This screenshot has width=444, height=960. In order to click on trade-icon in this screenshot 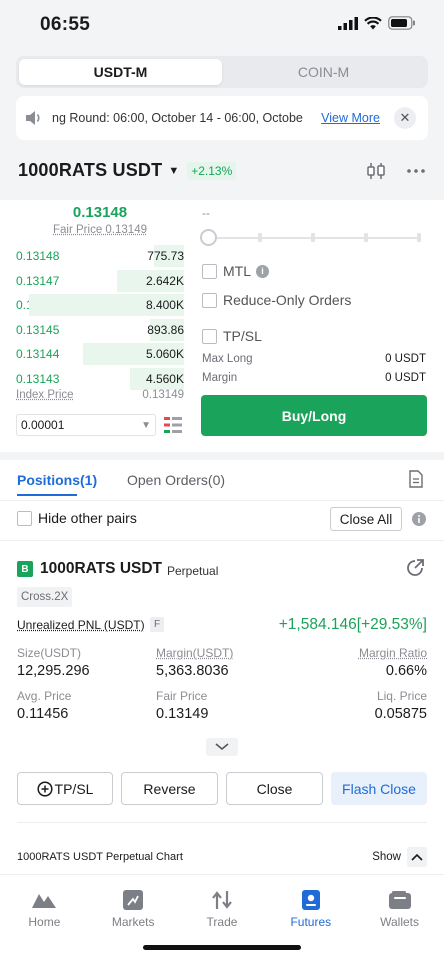, I will do `click(222, 900)`.